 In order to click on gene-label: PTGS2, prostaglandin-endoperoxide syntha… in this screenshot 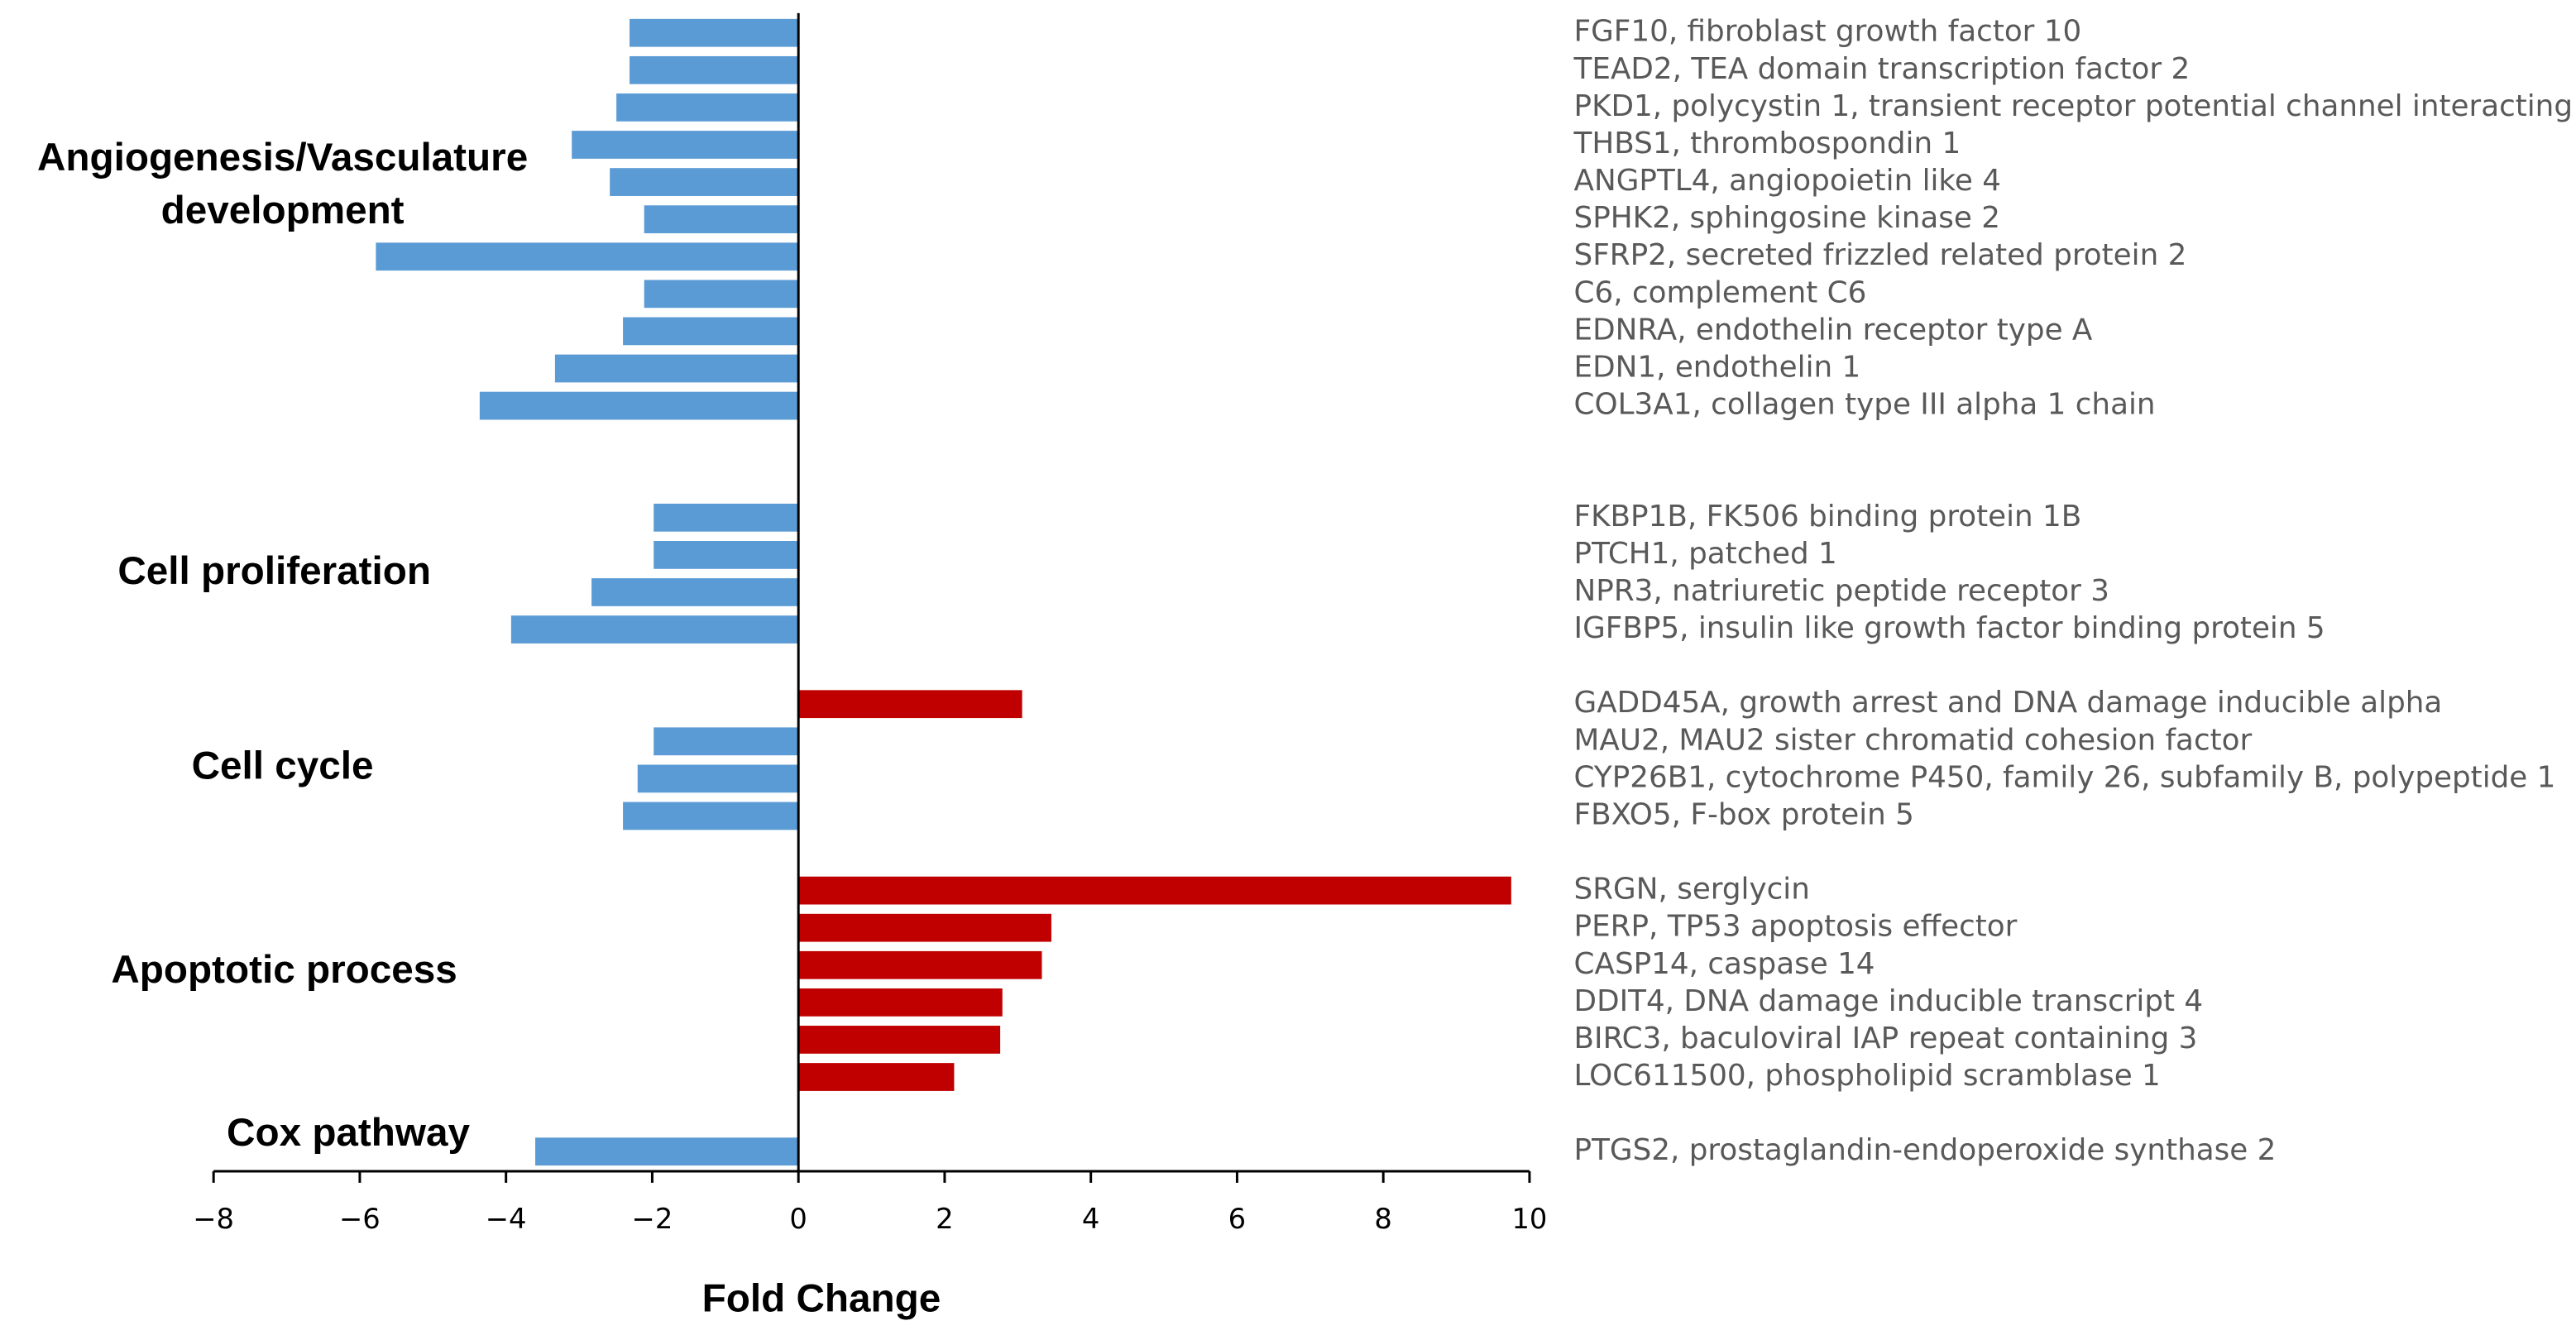, I will do `click(1925, 1150)`.